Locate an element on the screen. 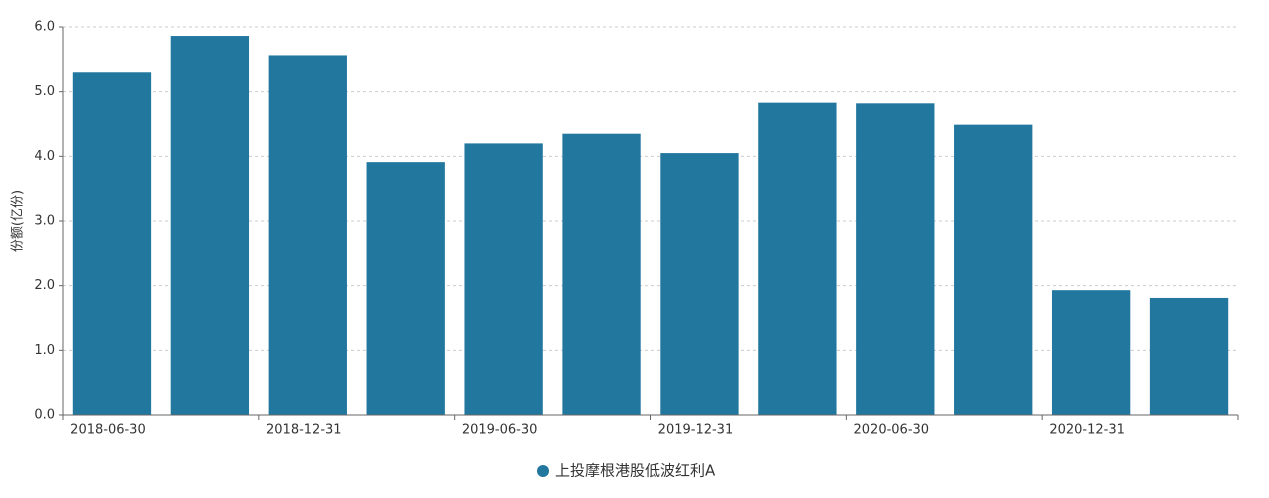 The height and width of the screenshot is (498, 1269). x-tick-label: 2018-06-30 is located at coordinates (108, 430).